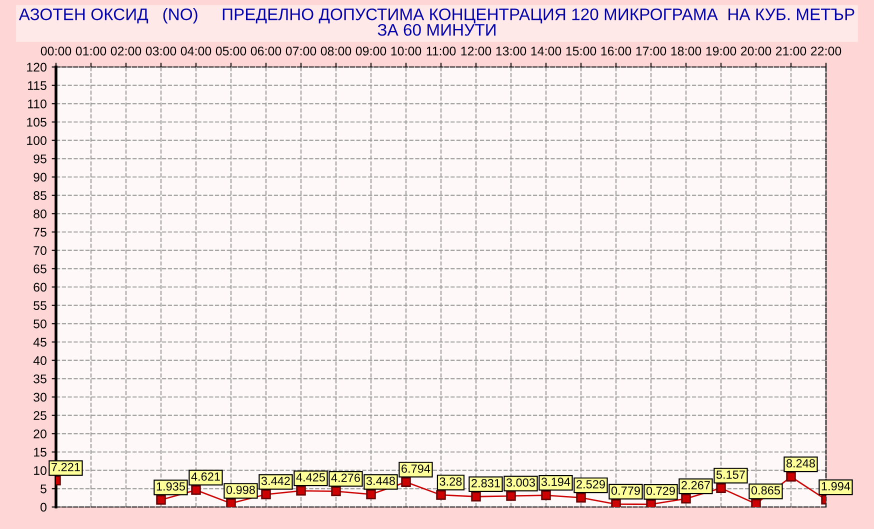  I want to click on y-tick-label: 105, so click(36, 122).